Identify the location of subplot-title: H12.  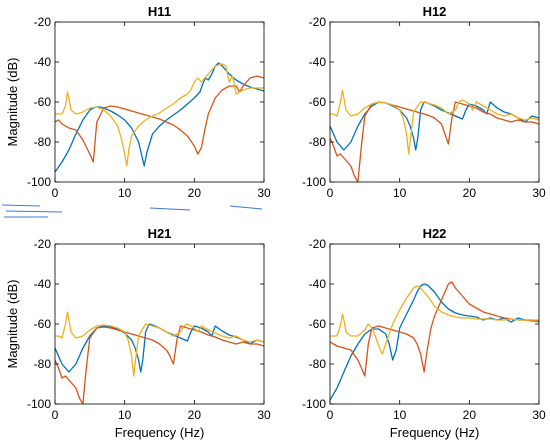
(435, 11).